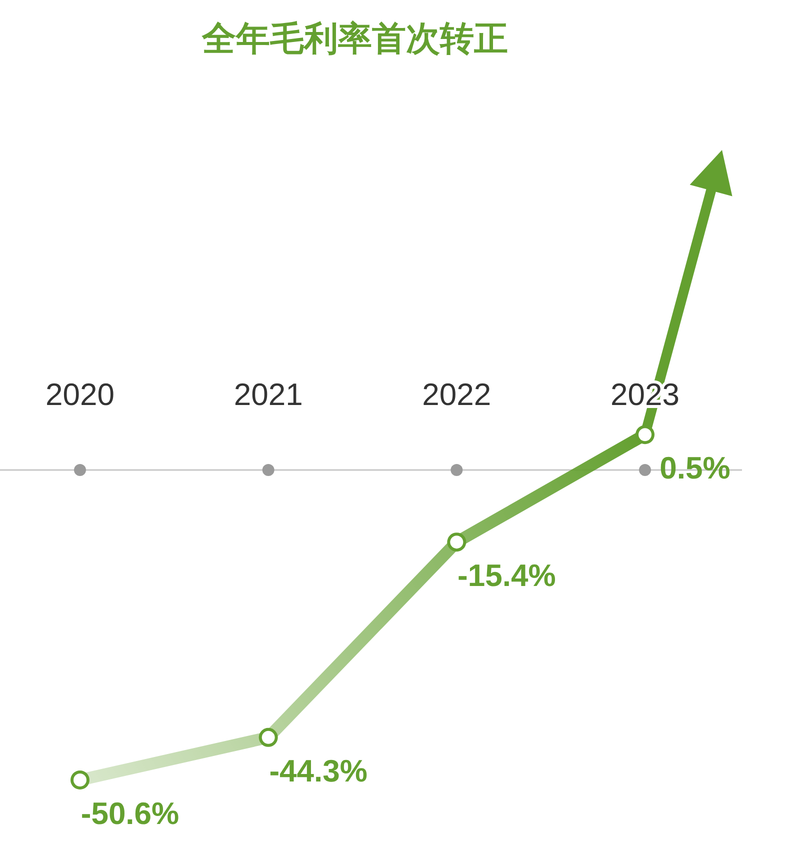 The width and height of the screenshot is (787, 868). Describe the element at coordinates (80, 394) in the screenshot. I see `x-tick-label: 2020` at that location.